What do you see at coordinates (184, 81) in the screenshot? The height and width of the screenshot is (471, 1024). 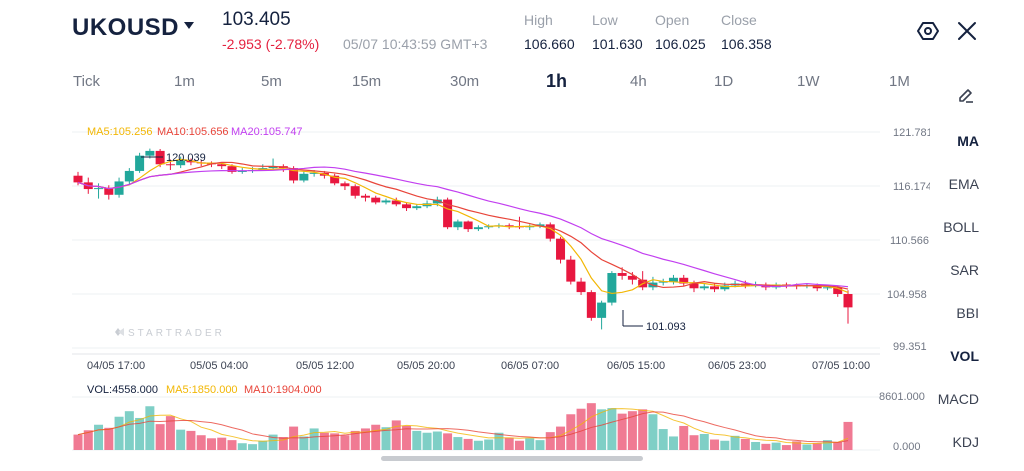 I see `tab-1m: 1m` at bounding box center [184, 81].